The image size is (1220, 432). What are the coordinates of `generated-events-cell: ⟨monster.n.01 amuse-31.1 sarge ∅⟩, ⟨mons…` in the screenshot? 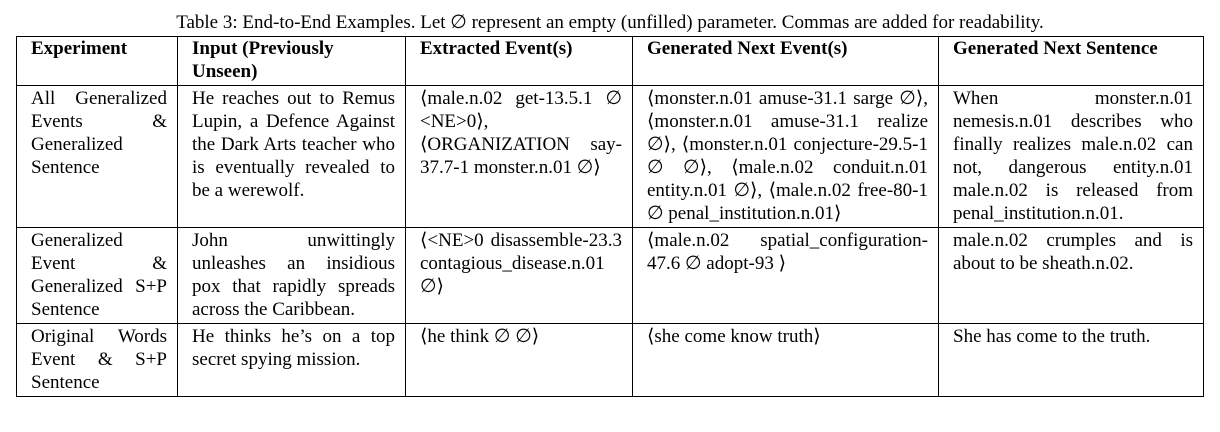 It's located at (785, 156).